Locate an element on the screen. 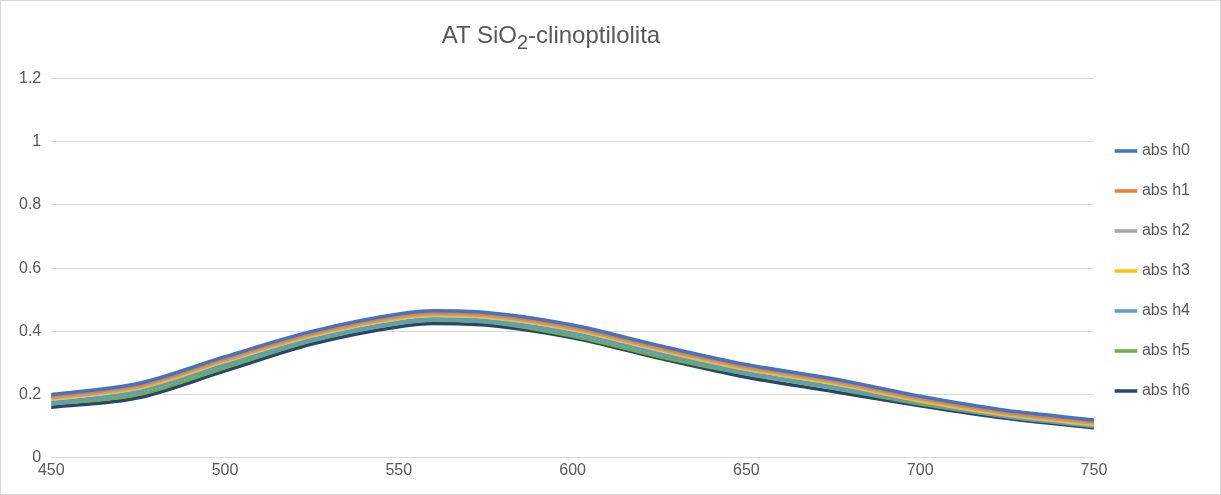 Image resolution: width=1221 pixels, height=495 pixels. y-tick-label: 0 is located at coordinates (37, 457).